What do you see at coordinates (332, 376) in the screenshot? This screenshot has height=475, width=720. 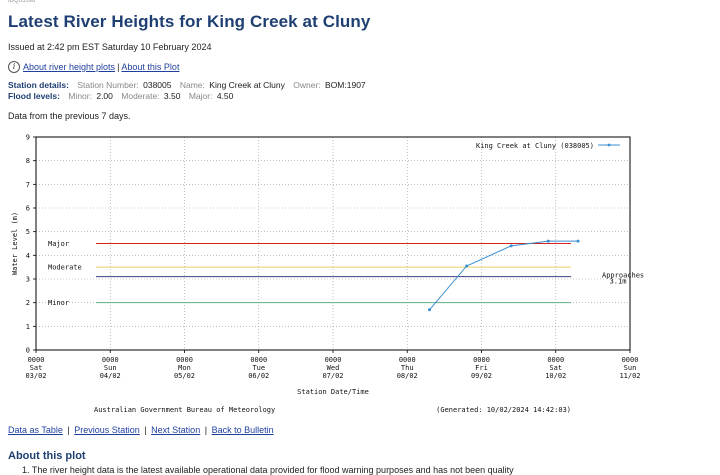 I see `x-tick-date: 07/02` at bounding box center [332, 376].